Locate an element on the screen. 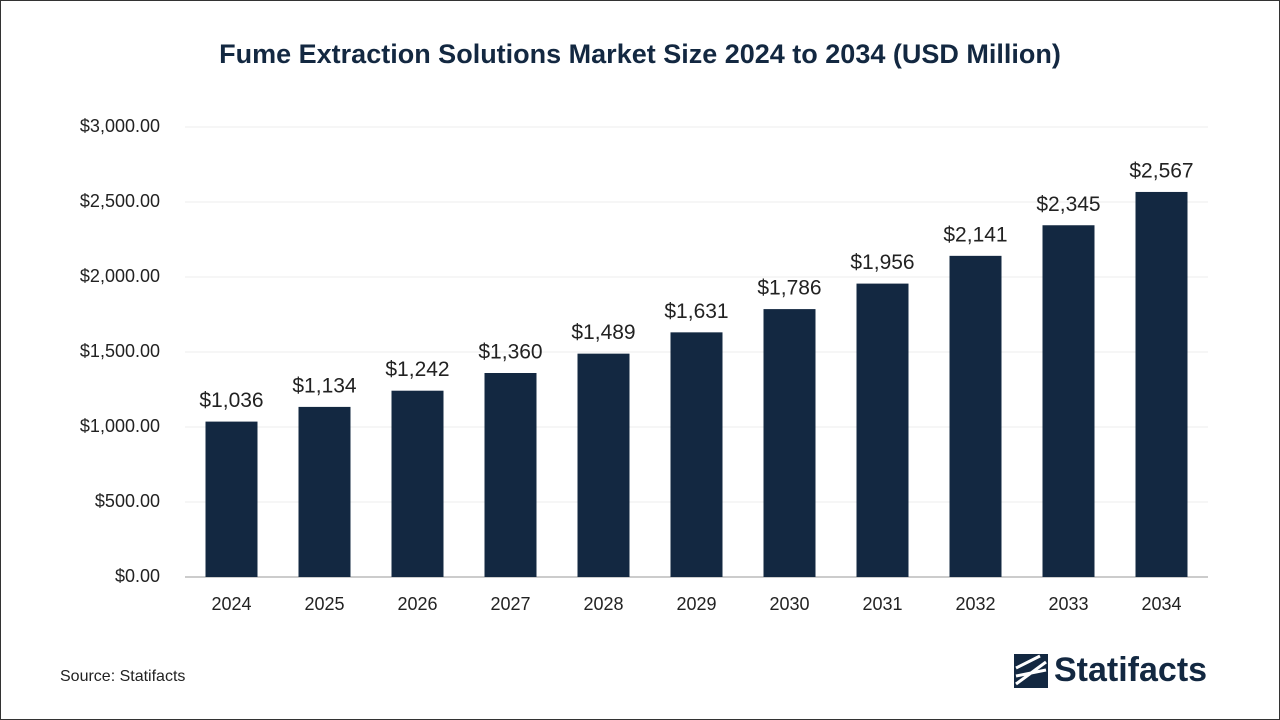 This screenshot has height=720, width=1280. x-tick-label: 2032 is located at coordinates (975, 604).